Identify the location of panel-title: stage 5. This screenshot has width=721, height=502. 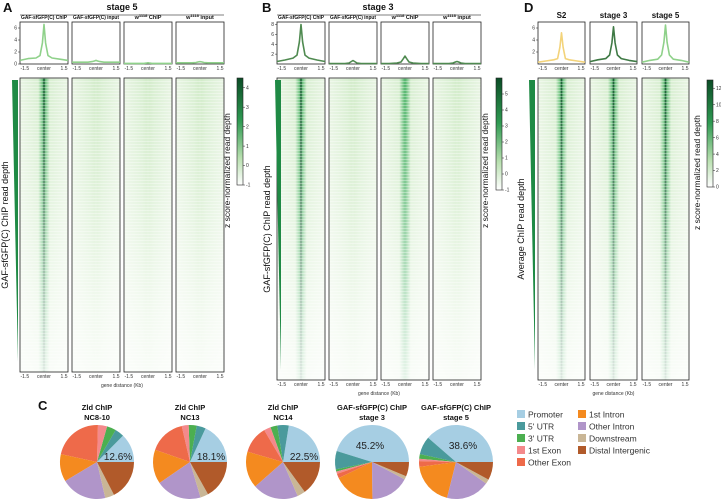
(121, 7).